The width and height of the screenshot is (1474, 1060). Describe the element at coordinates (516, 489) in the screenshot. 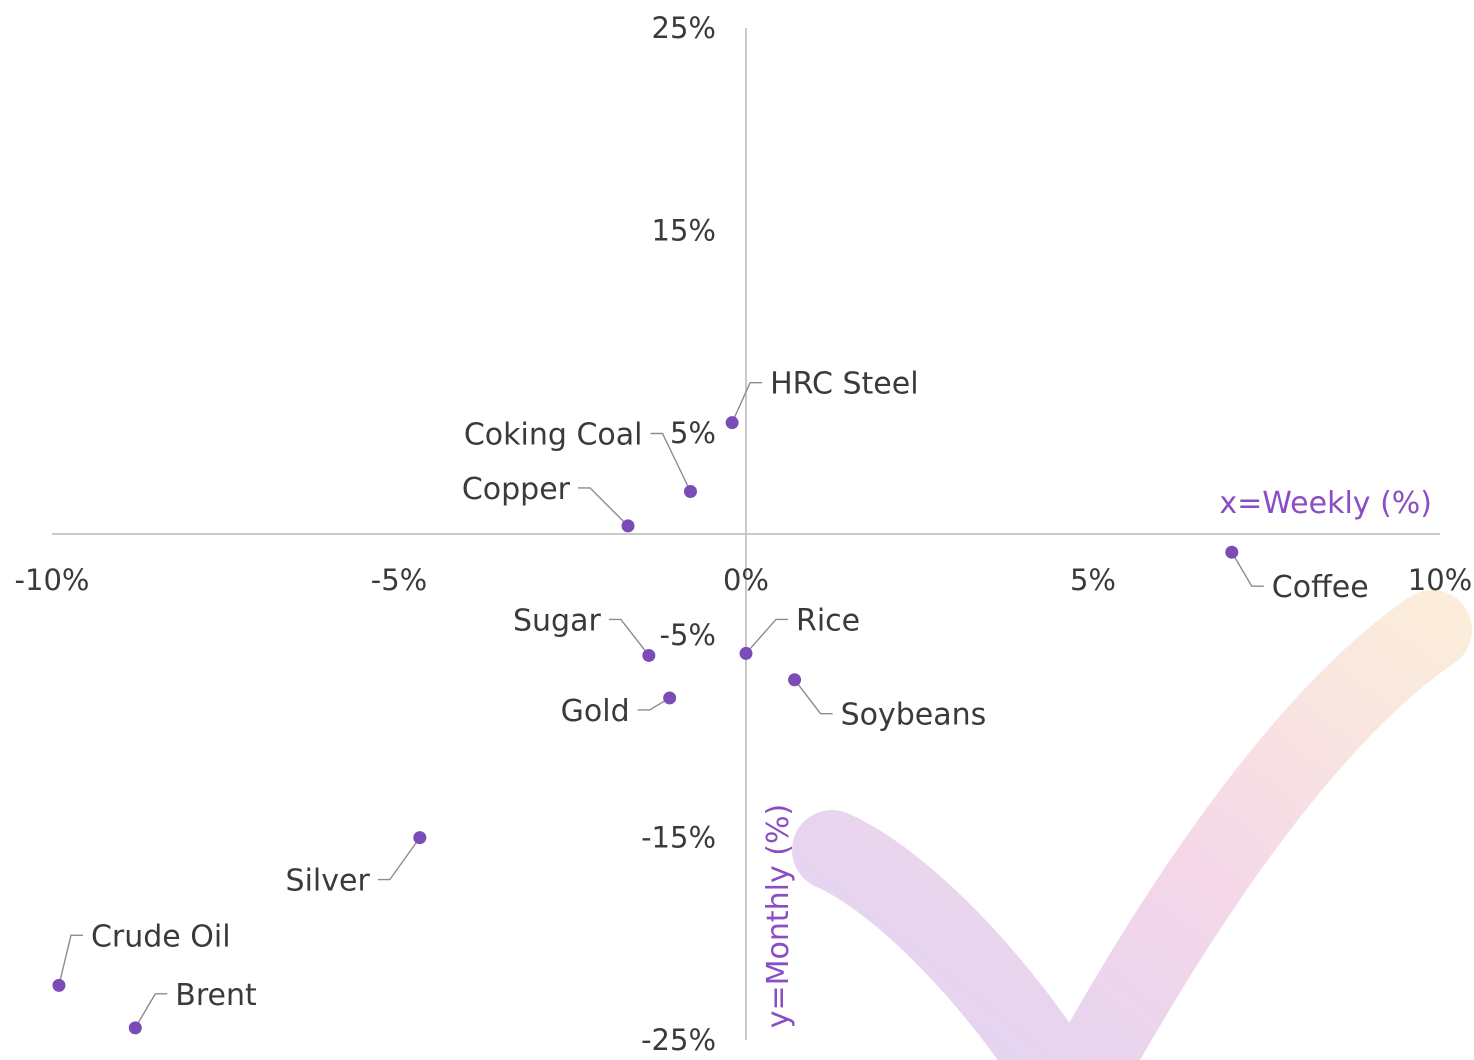

I see `data-label: Copper` at that location.